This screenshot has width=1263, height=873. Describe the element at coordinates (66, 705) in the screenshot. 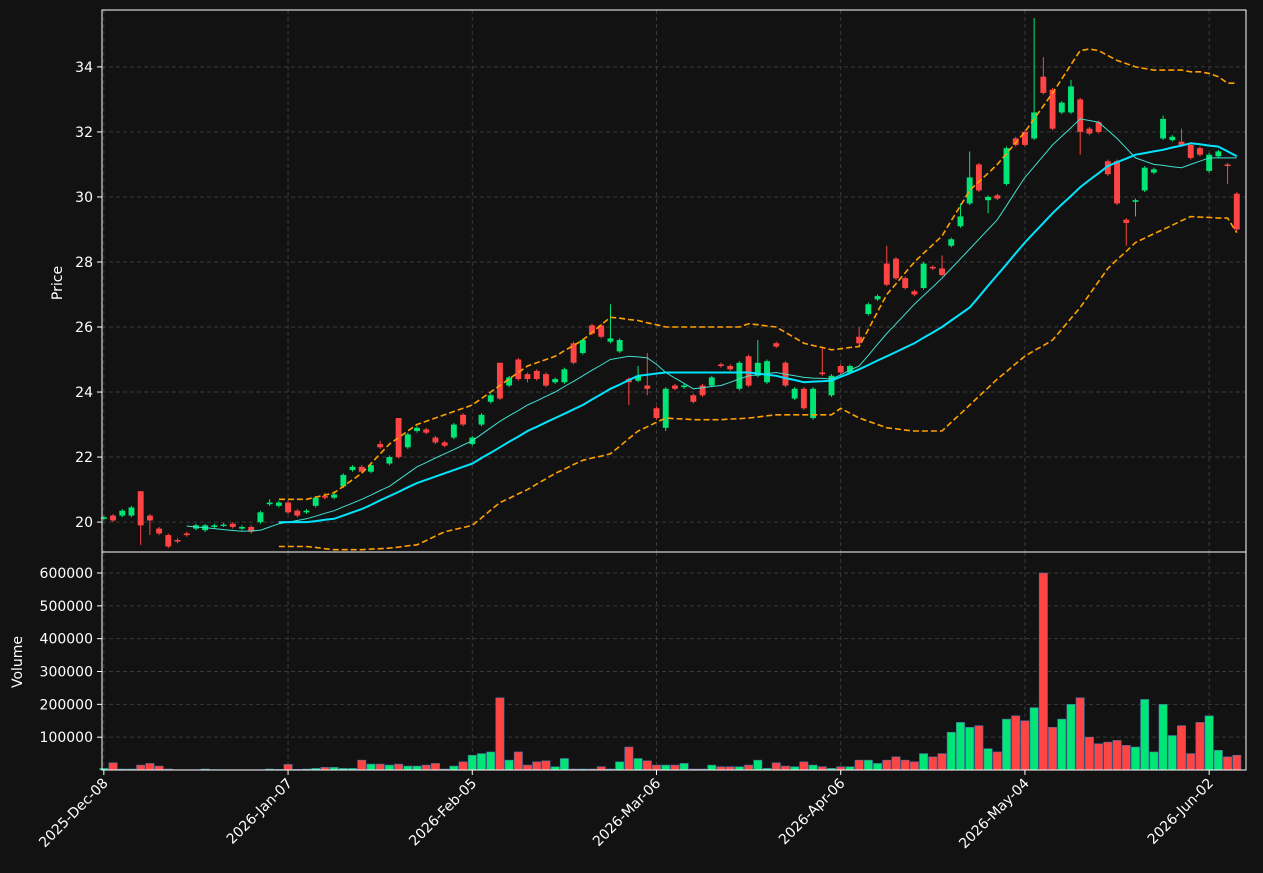

I see `y-tick-label: 200000` at that location.